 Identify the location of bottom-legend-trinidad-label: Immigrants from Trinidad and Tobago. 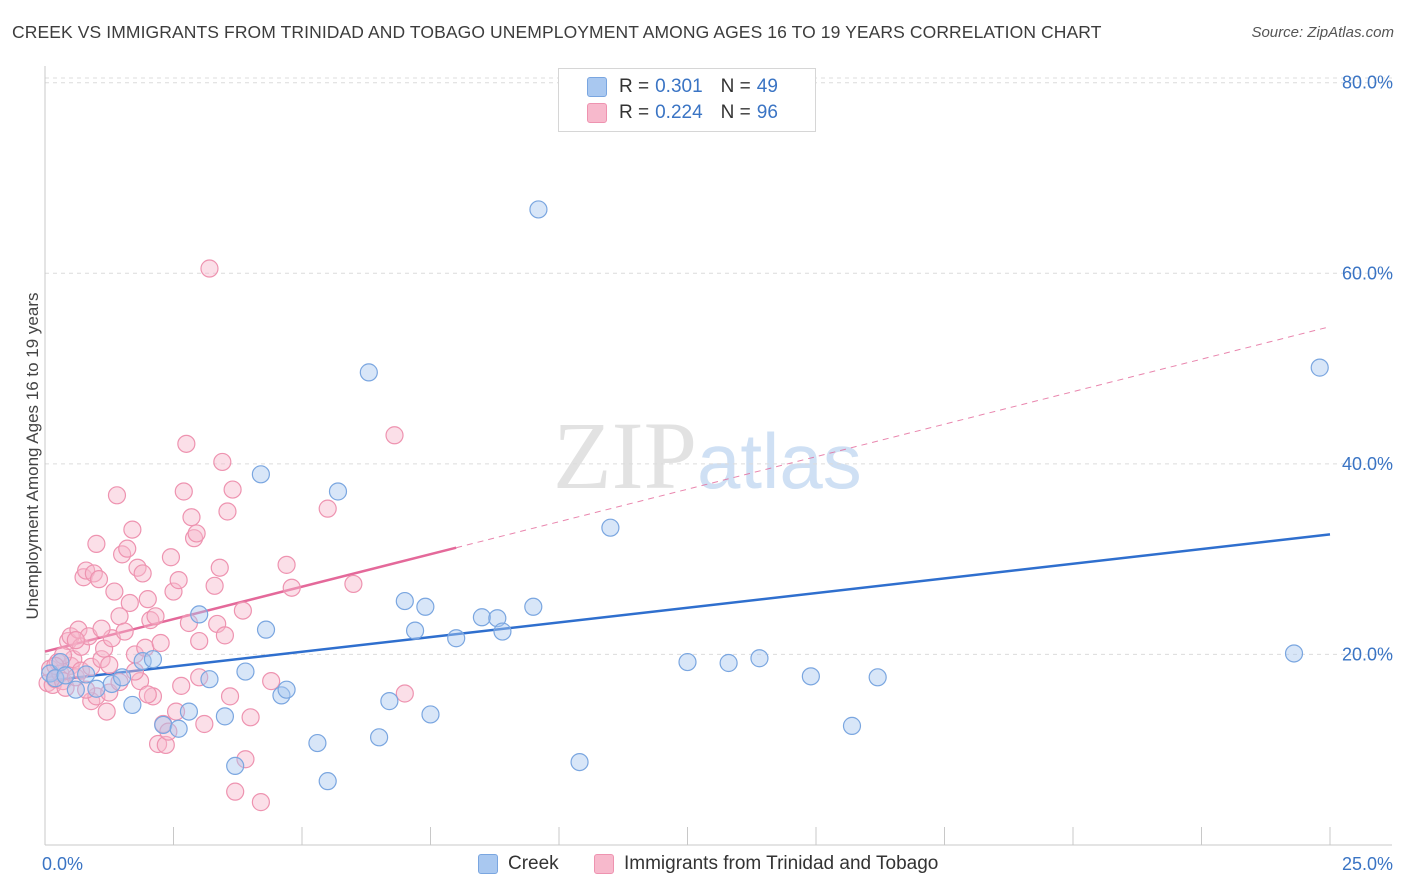
(781, 863).